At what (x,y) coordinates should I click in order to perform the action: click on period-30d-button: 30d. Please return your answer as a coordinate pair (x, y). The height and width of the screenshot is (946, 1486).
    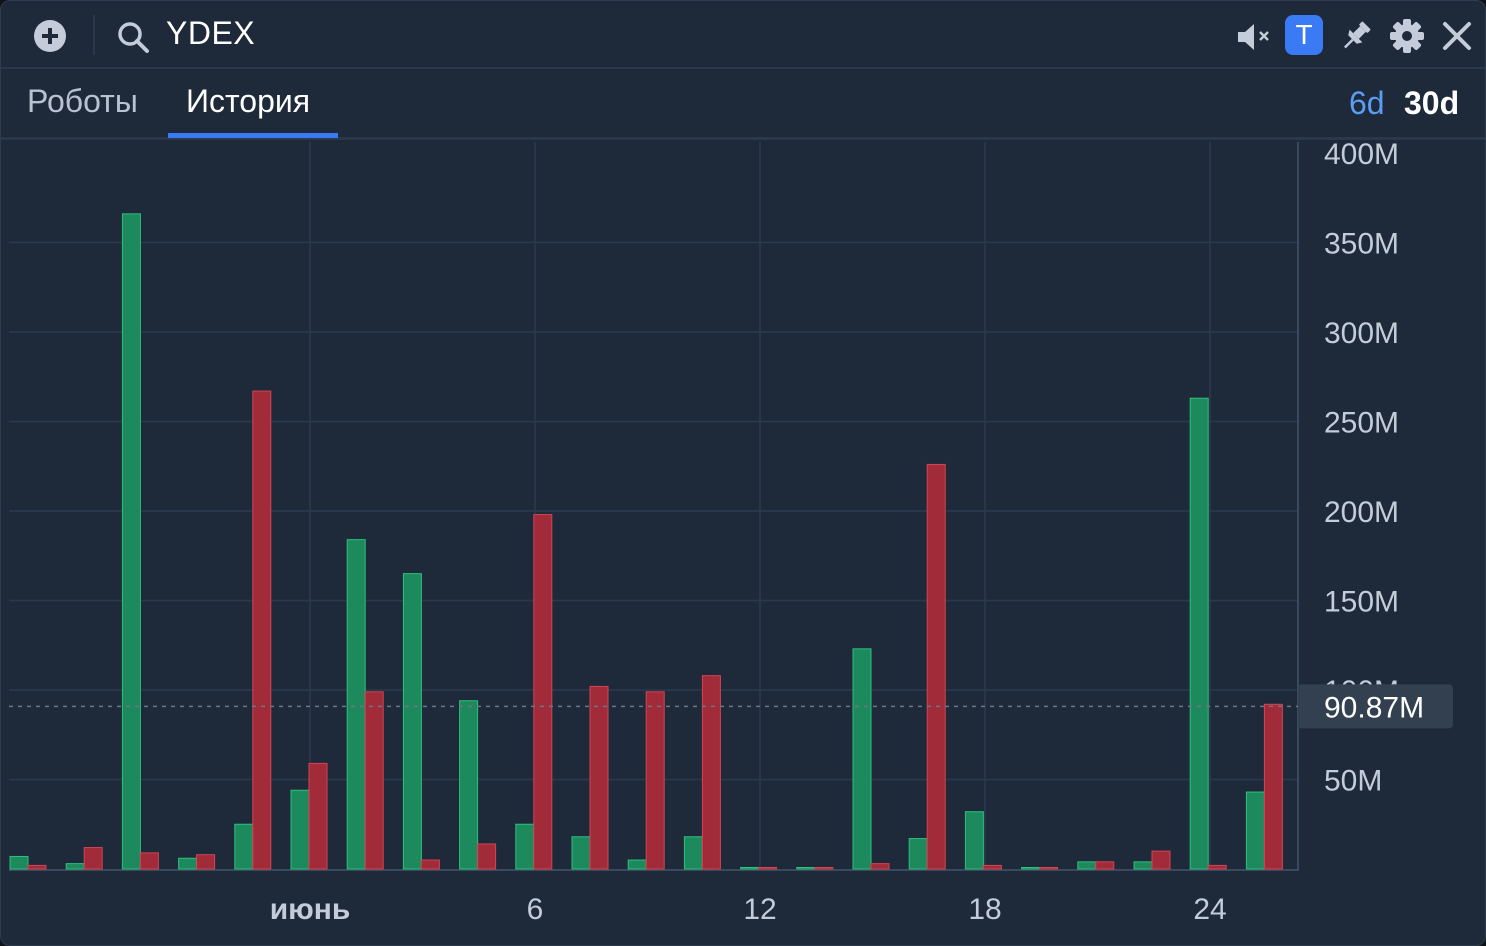
    Looking at the image, I should click on (1432, 103).